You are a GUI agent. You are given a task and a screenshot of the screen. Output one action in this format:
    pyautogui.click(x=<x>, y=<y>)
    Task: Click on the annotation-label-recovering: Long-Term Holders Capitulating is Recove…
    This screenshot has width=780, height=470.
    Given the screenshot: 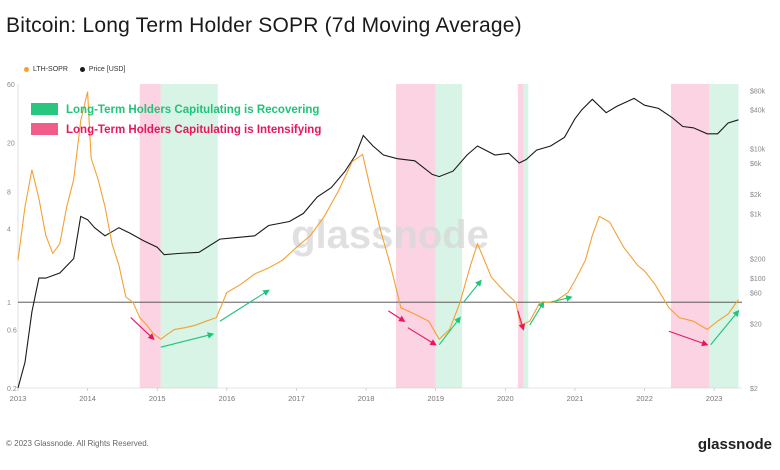 What is the action you would take?
    pyautogui.click(x=192, y=110)
    